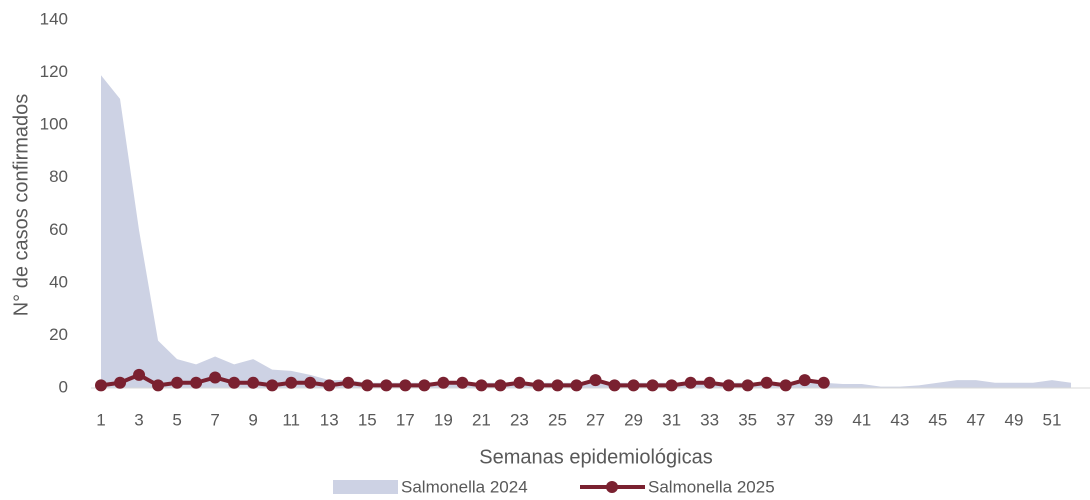  I want to click on y-tick-label: 20, so click(58, 334).